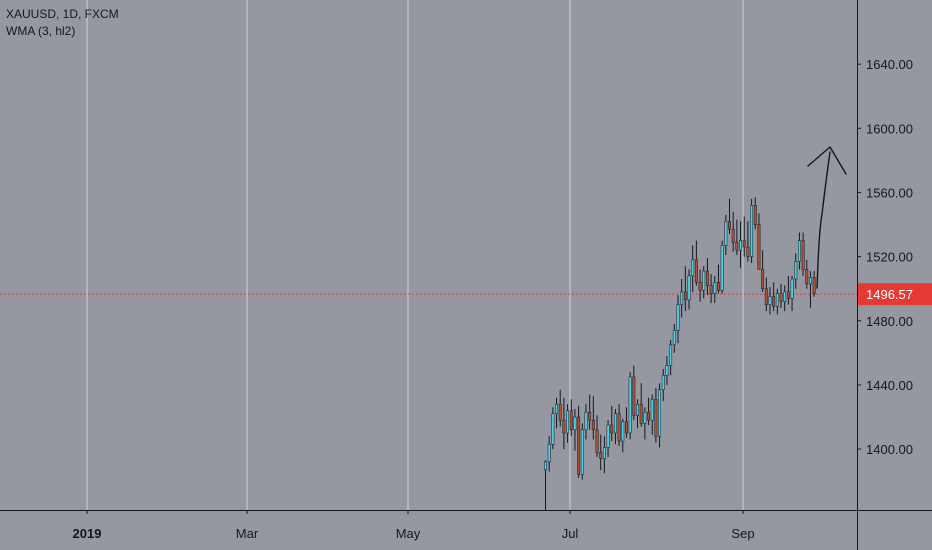 This screenshot has width=932, height=550. I want to click on x-tick-label: Mar, so click(247, 533).